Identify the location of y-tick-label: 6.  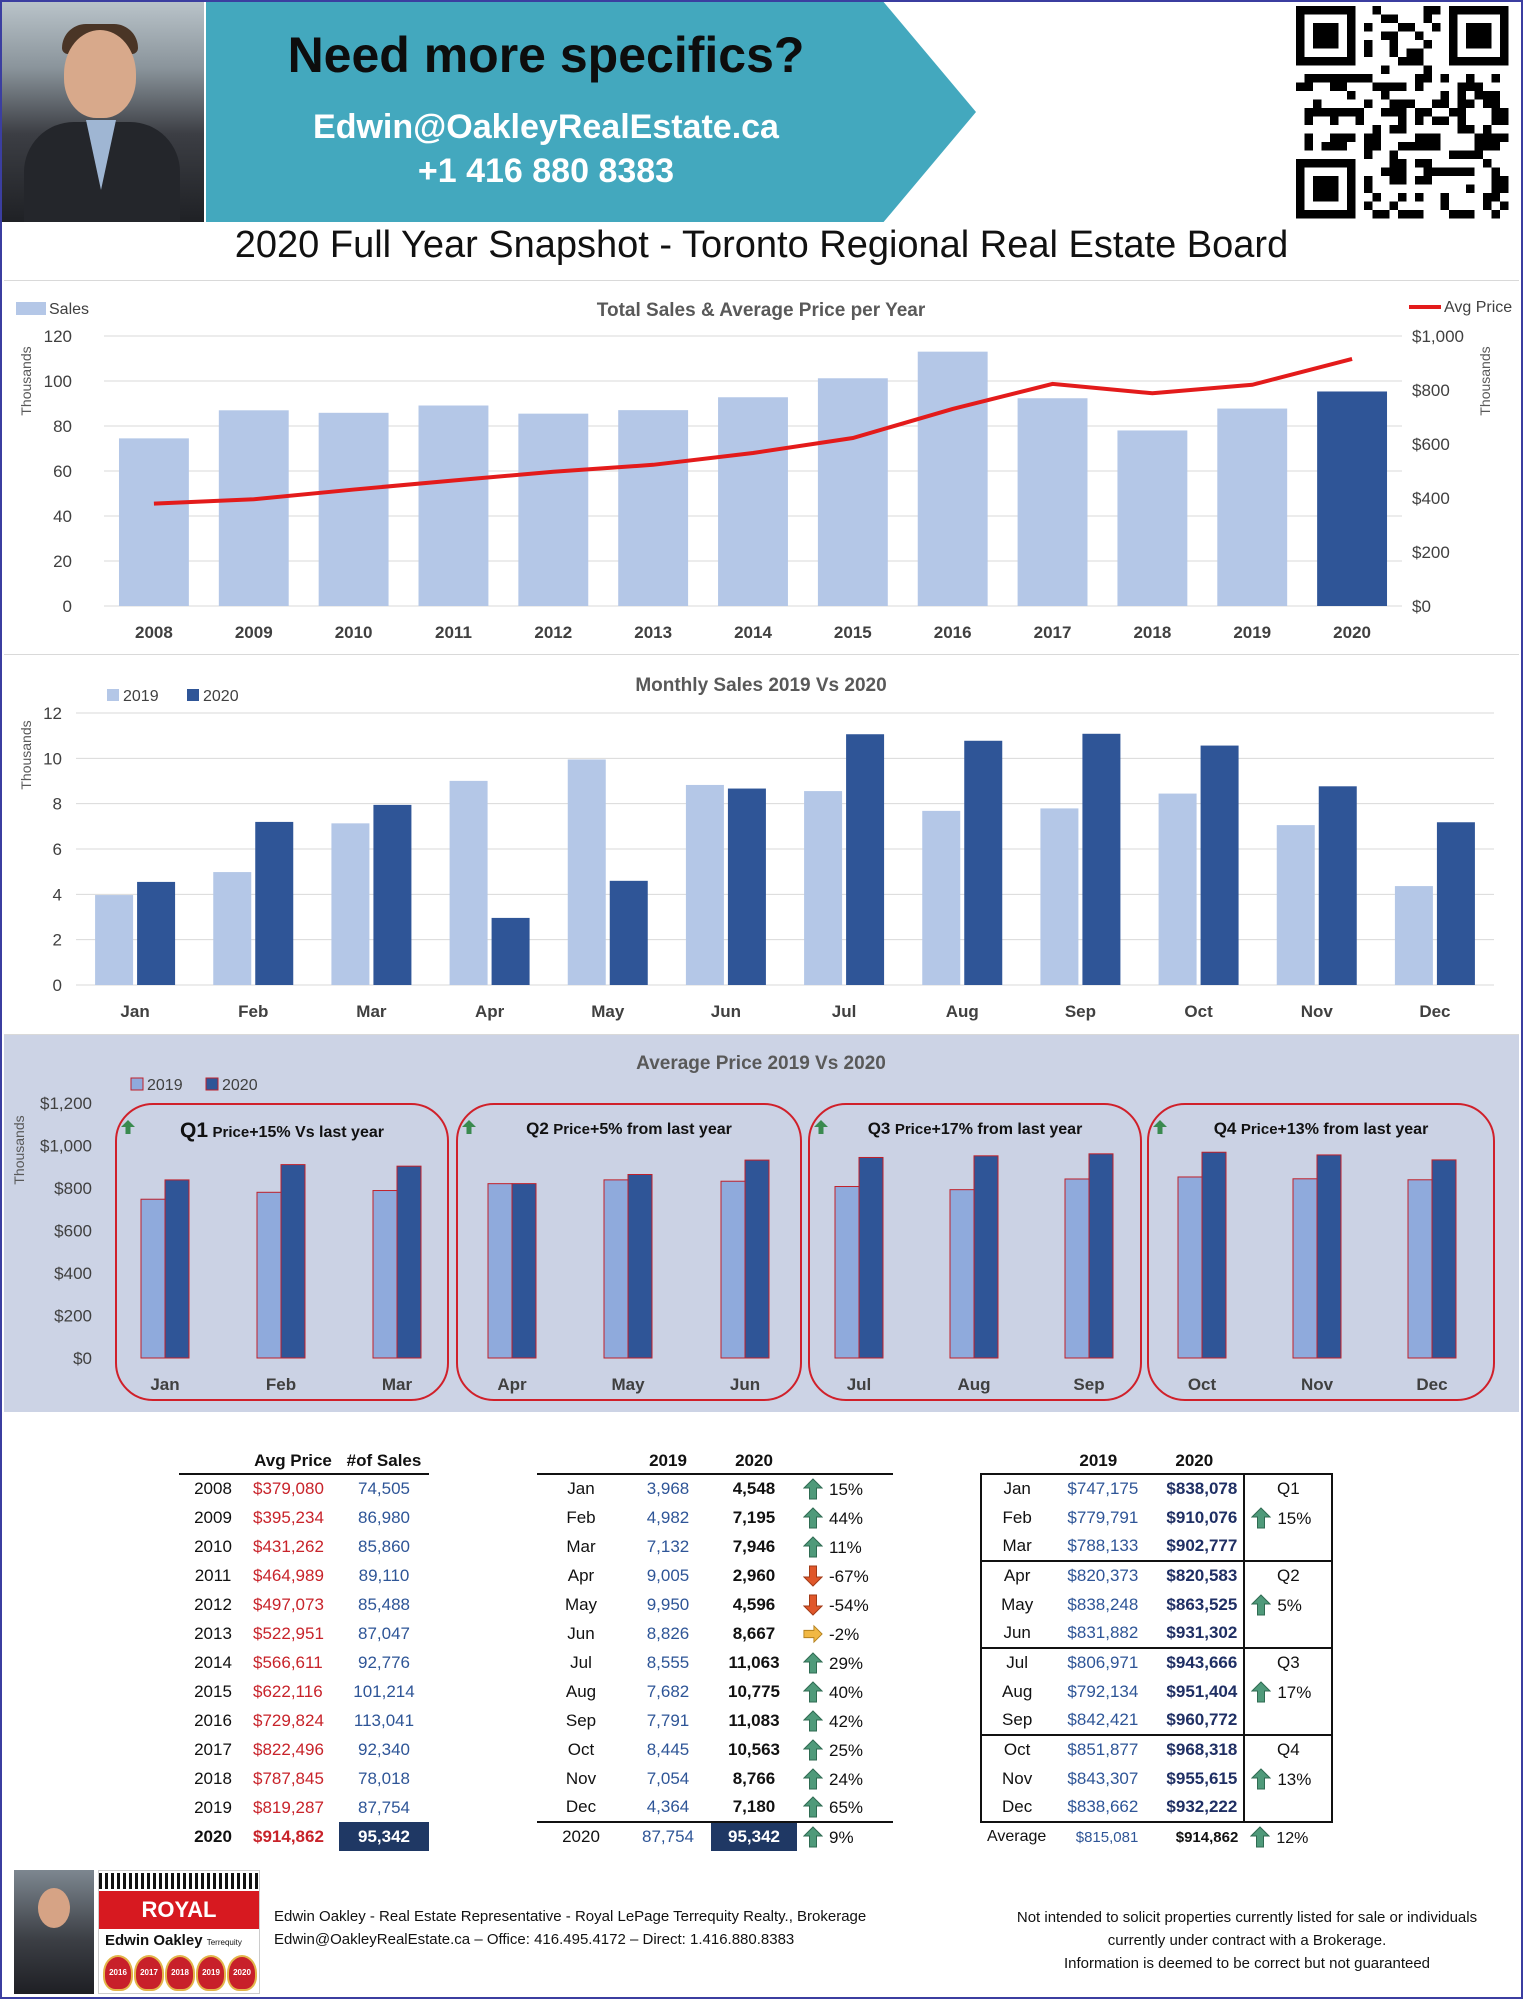
(57, 849).